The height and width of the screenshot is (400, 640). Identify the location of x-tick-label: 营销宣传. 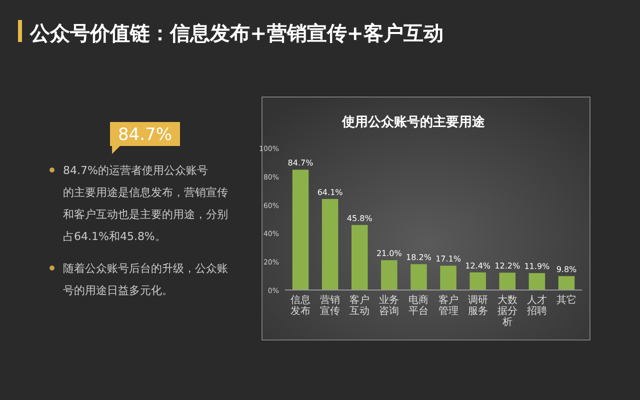
(330, 305).